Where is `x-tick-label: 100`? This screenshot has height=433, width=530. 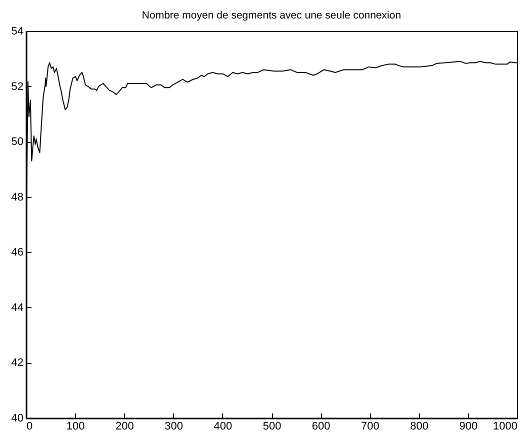 x-tick-label: 100 is located at coordinates (75, 426).